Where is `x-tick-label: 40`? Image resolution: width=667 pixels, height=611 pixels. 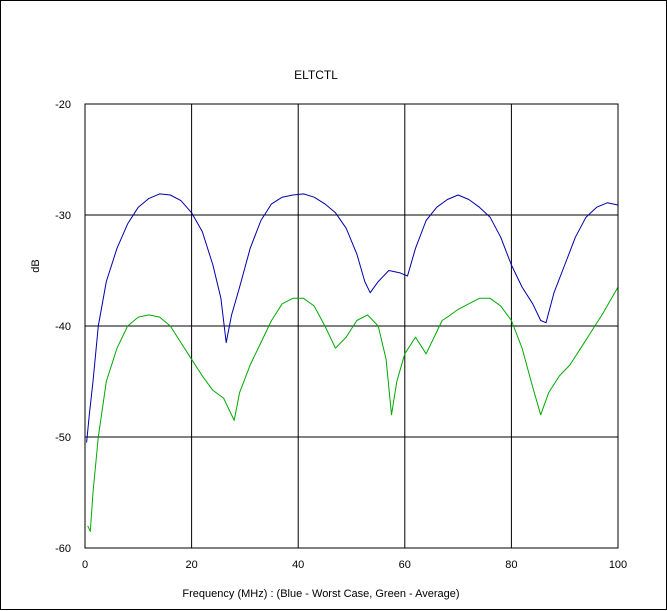
x-tick-label: 40 is located at coordinates (298, 565).